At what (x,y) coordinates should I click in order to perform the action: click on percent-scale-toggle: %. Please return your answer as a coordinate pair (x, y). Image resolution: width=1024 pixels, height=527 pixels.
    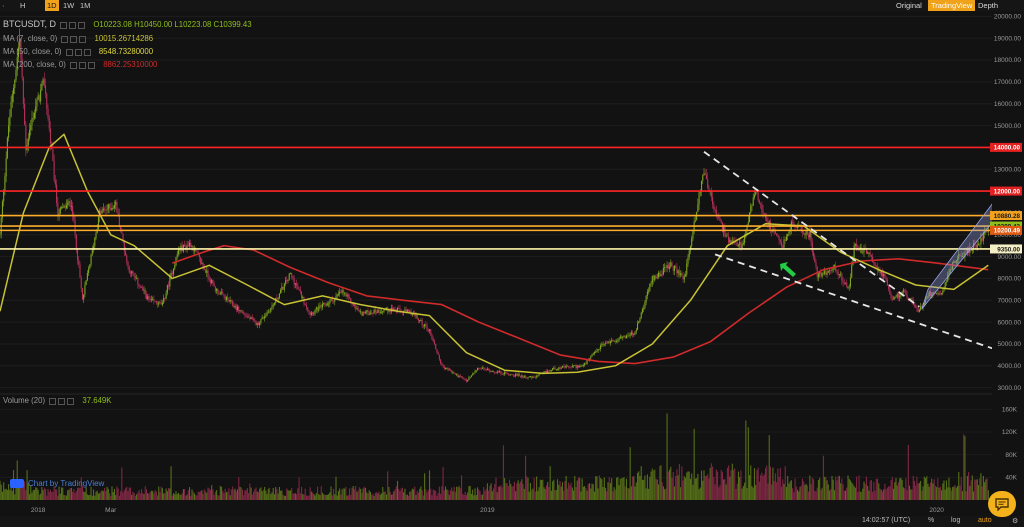
    Looking at the image, I should click on (931, 520).